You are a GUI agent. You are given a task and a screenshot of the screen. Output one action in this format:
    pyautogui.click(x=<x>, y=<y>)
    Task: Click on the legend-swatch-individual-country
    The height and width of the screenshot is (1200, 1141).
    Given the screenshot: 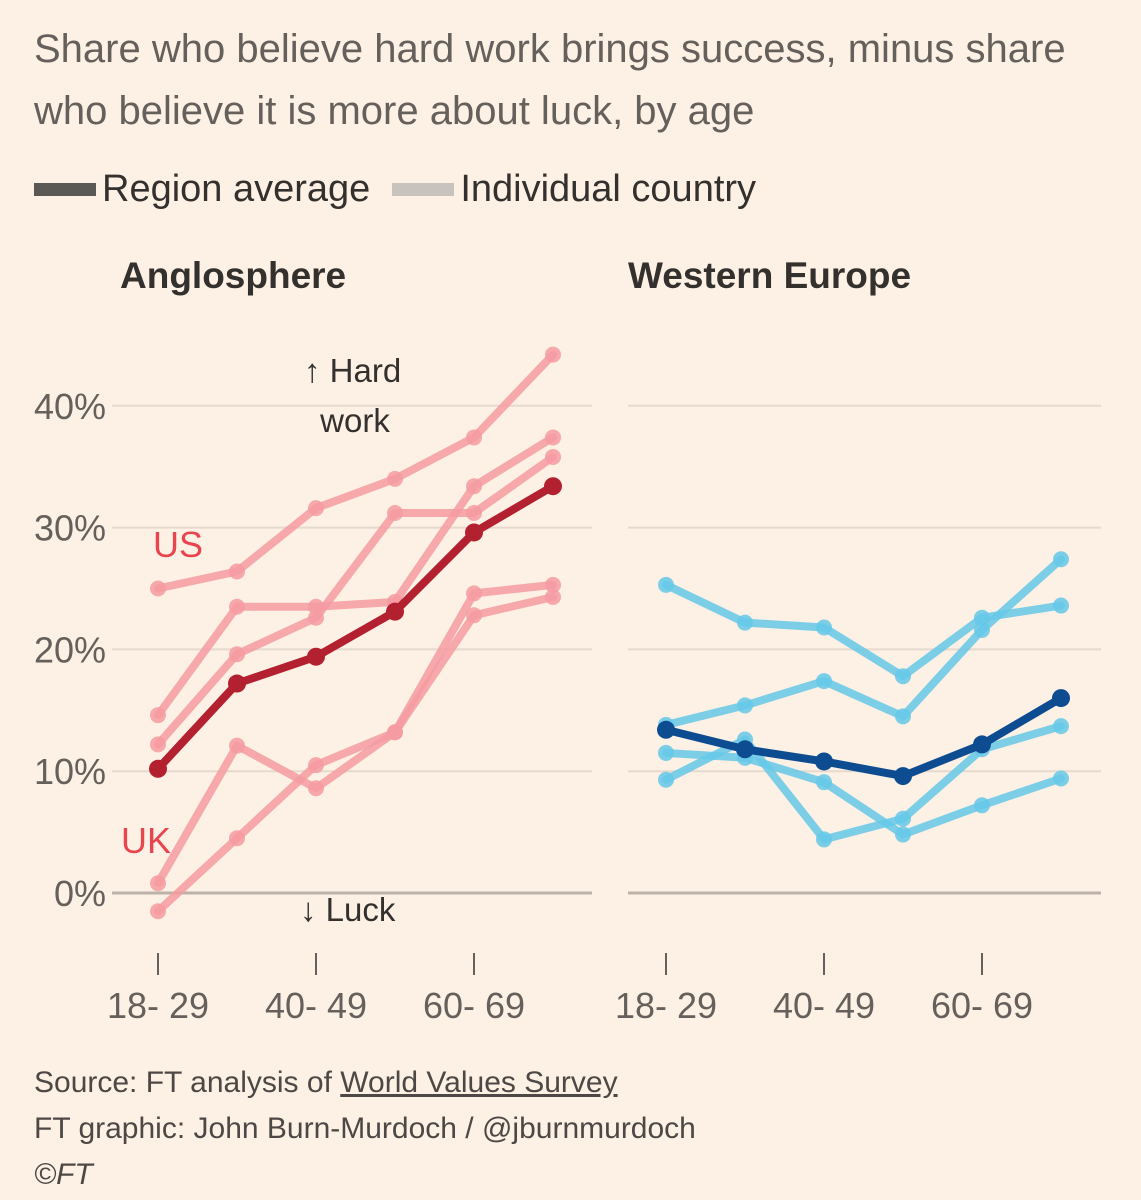 What is the action you would take?
    pyautogui.click(x=423, y=189)
    